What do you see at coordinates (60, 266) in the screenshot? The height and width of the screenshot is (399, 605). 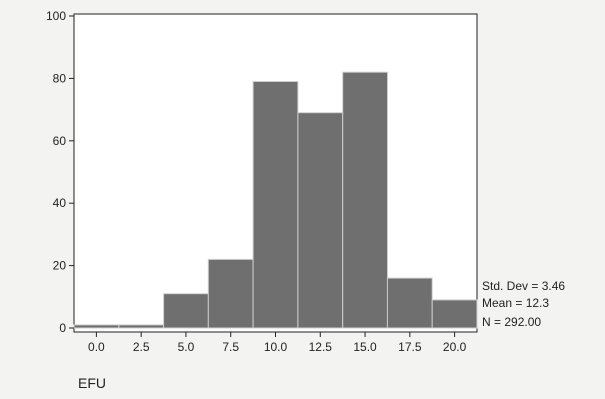 I see `y-tick-label: 20` at bounding box center [60, 266].